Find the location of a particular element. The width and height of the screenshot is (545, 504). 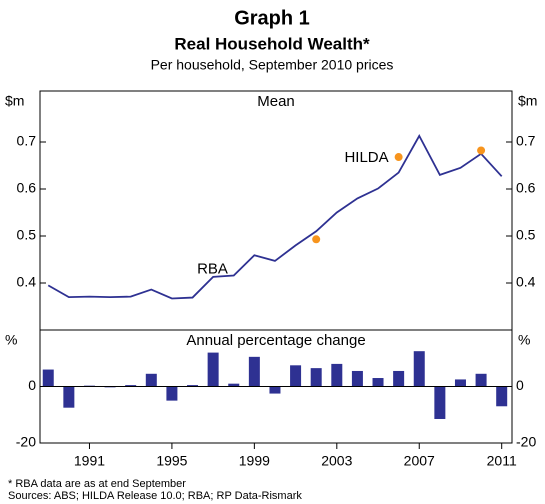

y2-tick-label: 0.5 is located at coordinates (526, 235).